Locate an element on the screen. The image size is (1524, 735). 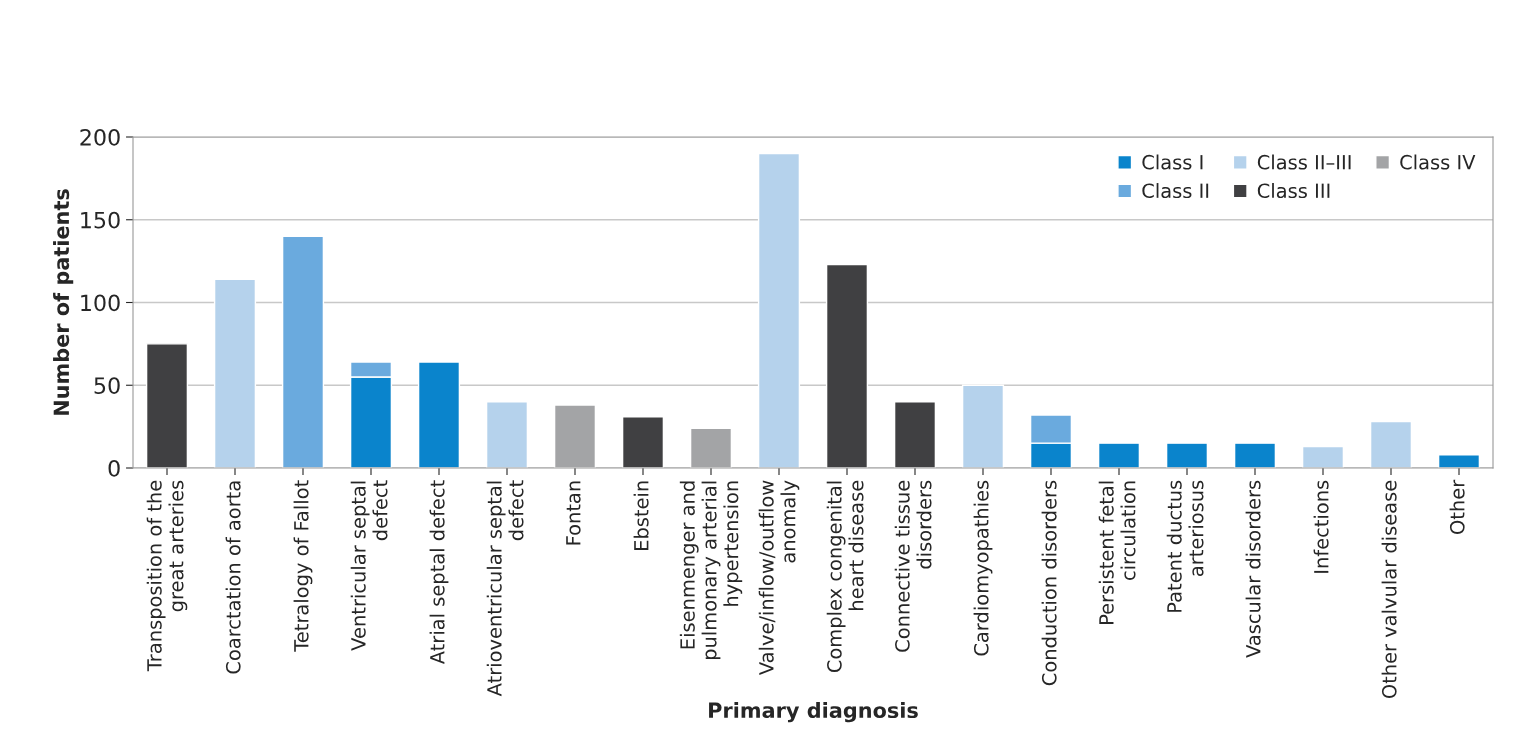
x-tick-label: Fontan is located at coordinates (573, 513).